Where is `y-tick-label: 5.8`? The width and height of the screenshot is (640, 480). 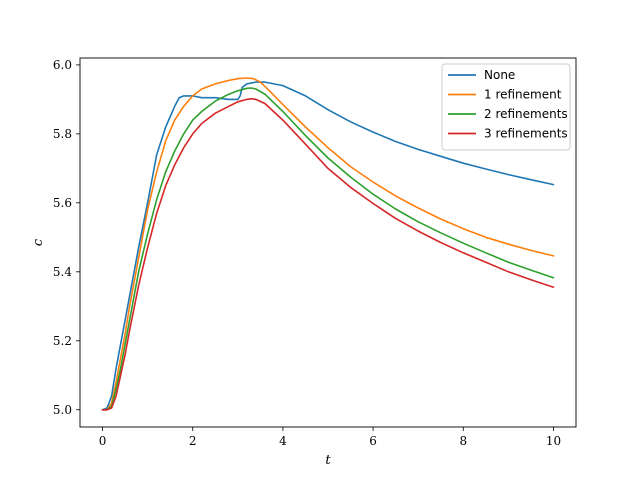
y-tick-label: 5.8 is located at coordinates (62, 134).